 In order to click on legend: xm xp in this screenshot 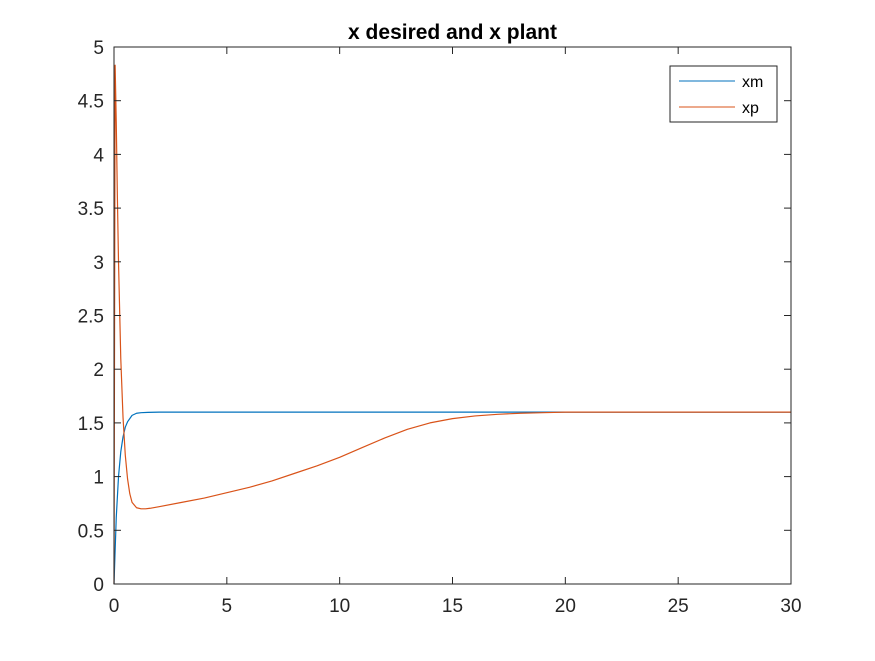, I will do `click(723, 94)`.